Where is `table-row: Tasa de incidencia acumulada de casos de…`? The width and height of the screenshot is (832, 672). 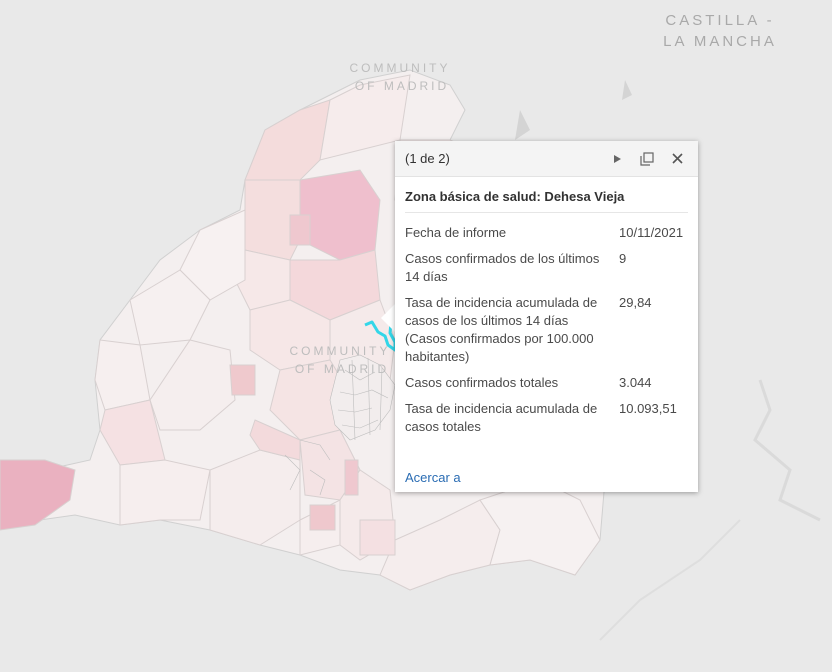 table-row: Tasa de incidencia acumulada de casos de… is located at coordinates (547, 329).